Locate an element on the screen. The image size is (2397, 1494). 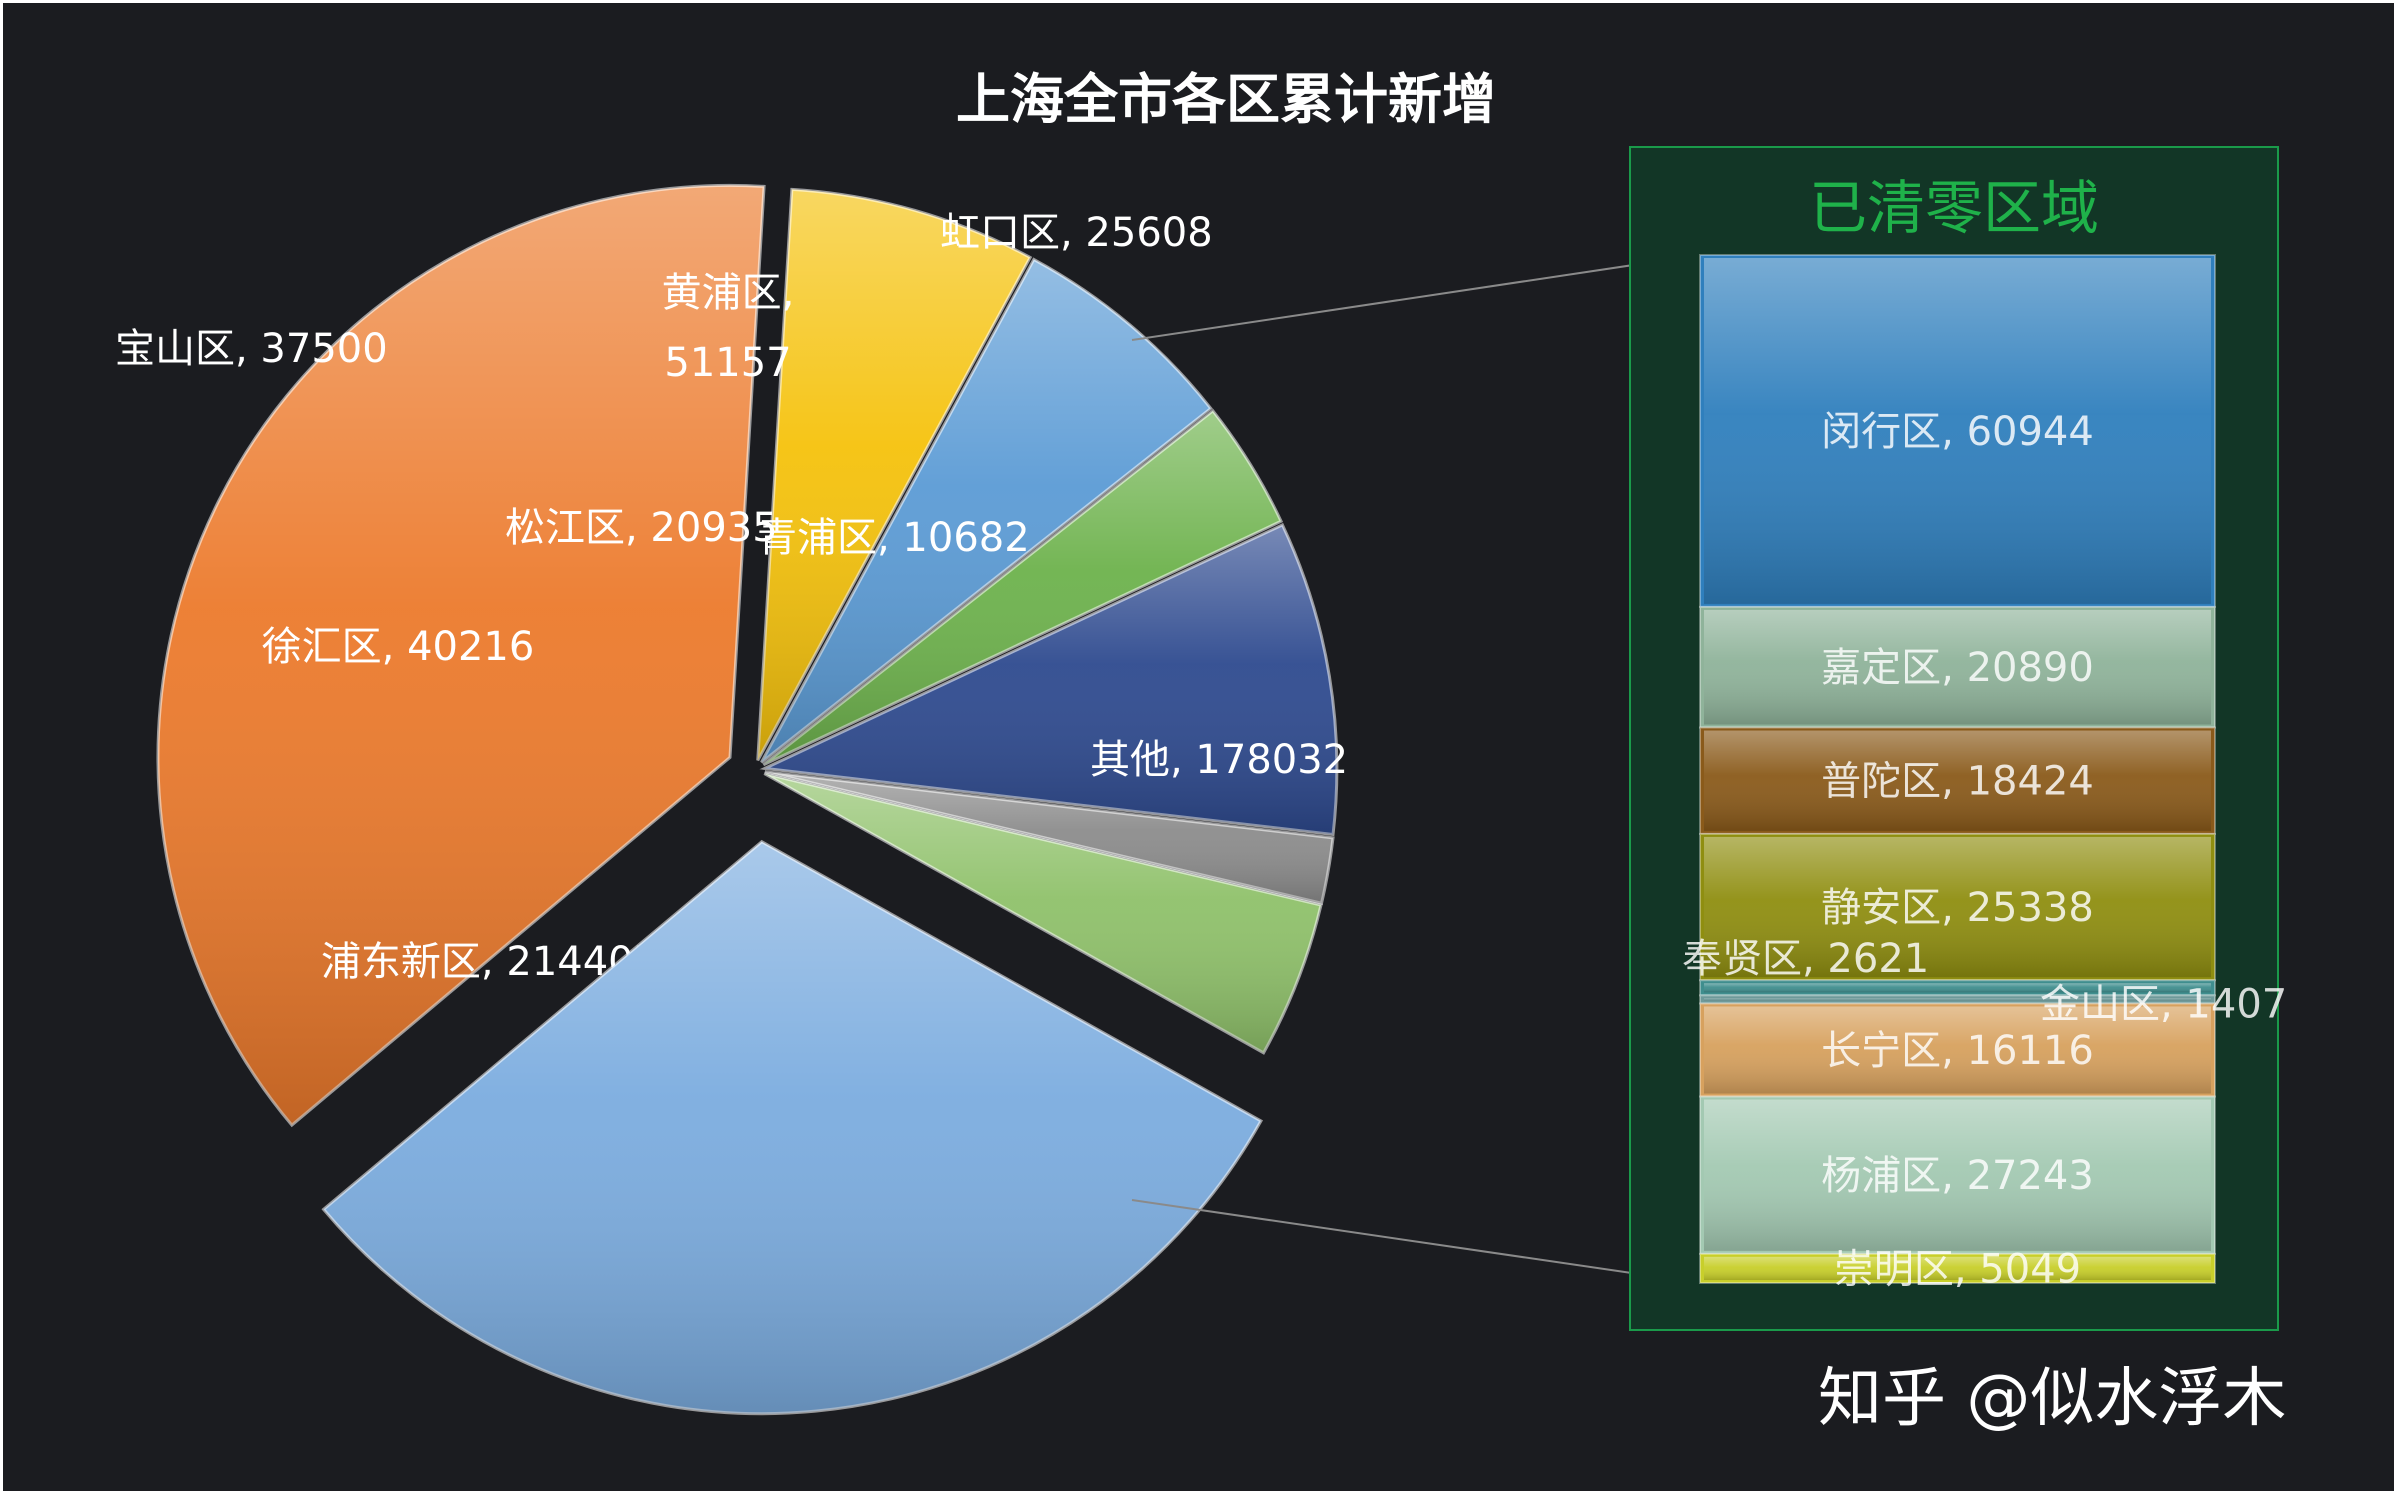
pie-slice-d5b9d5c71533a is located at coordinates (986, 510).